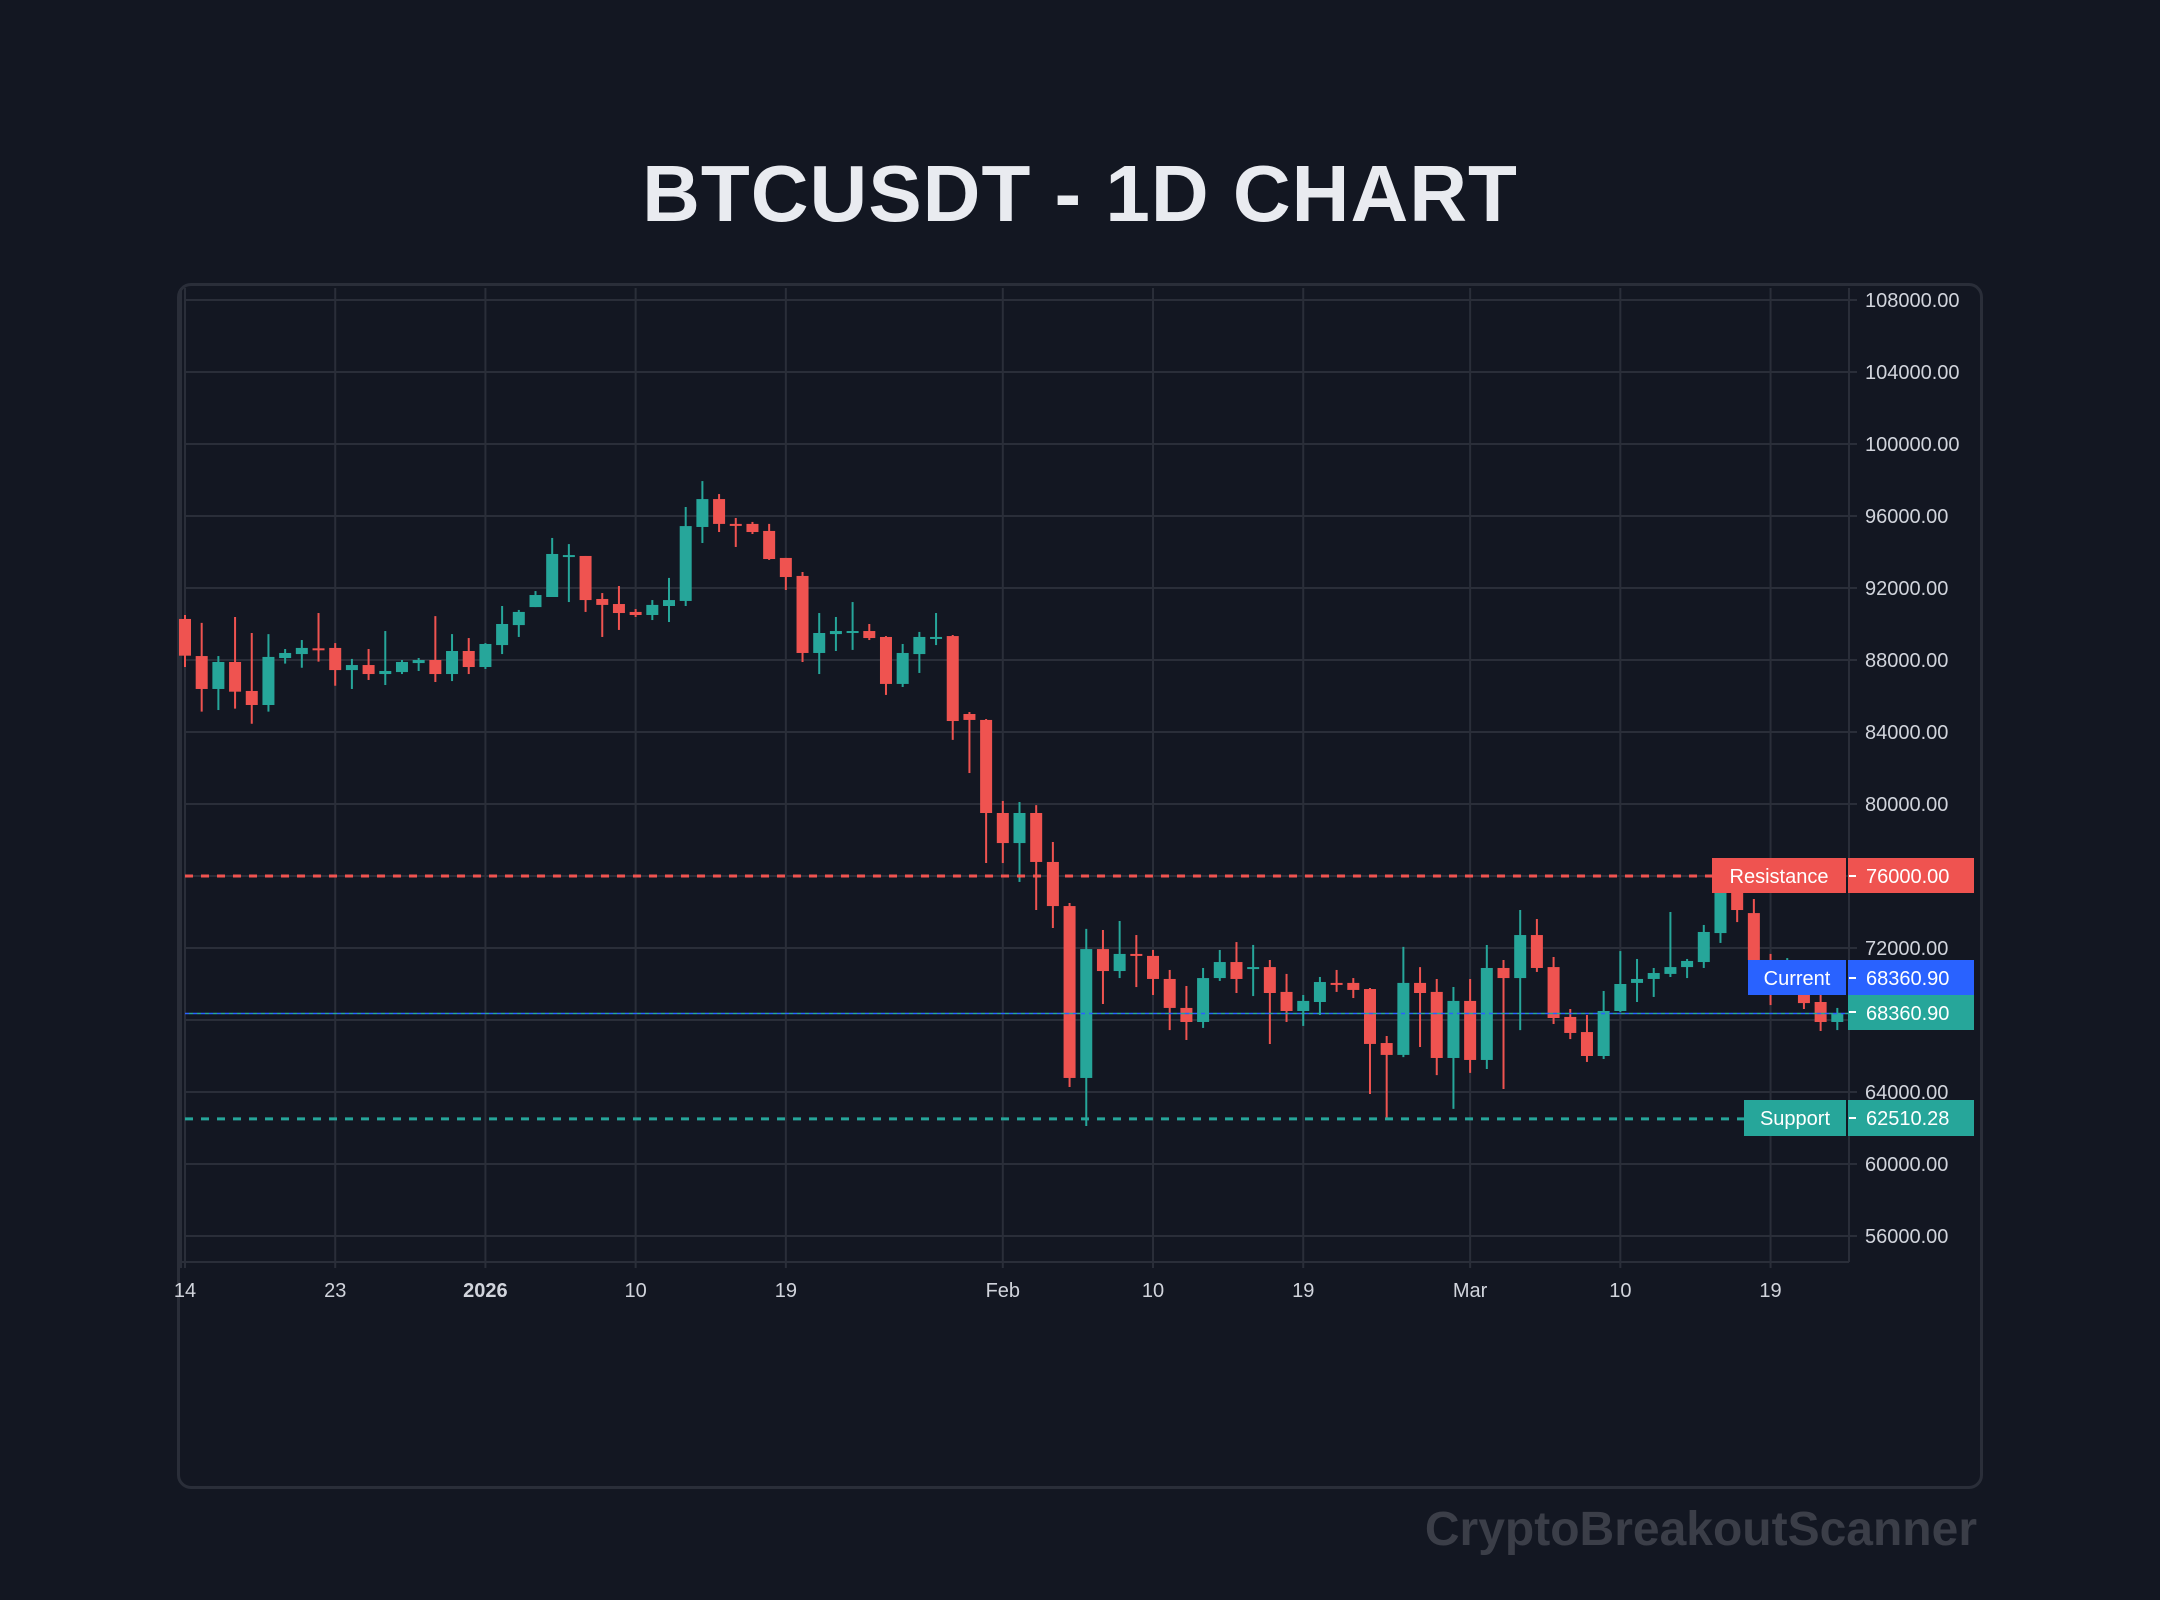  I want to click on y-tick-label: 88000.00, so click(1906, 661).